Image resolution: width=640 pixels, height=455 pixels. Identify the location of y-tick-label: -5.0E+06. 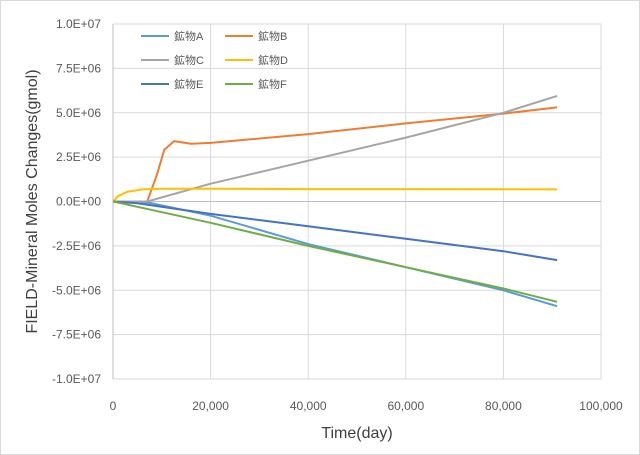
(76, 290).